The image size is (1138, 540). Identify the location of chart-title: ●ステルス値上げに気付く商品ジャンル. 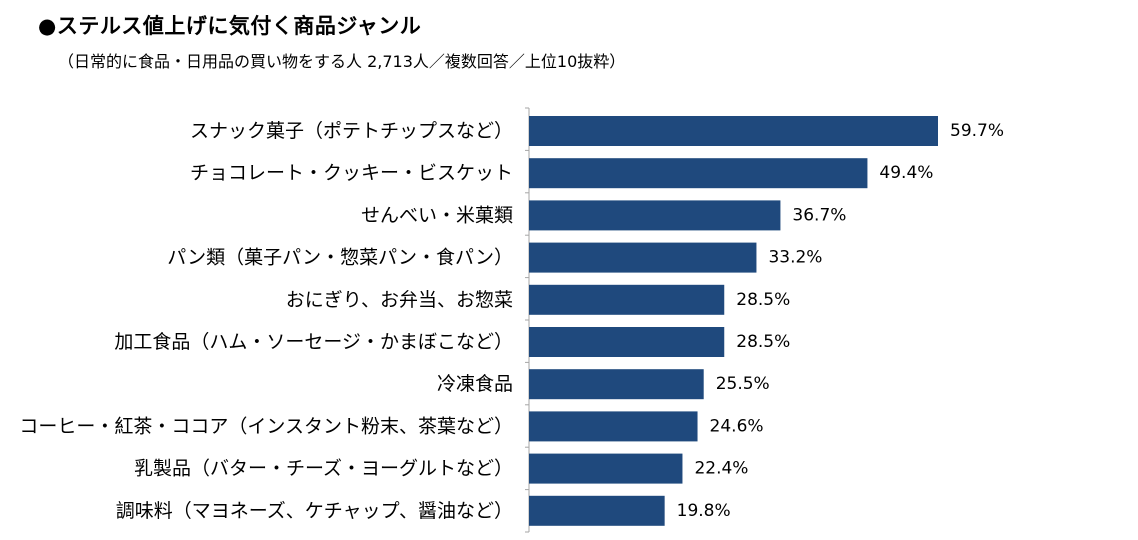
(230, 26).